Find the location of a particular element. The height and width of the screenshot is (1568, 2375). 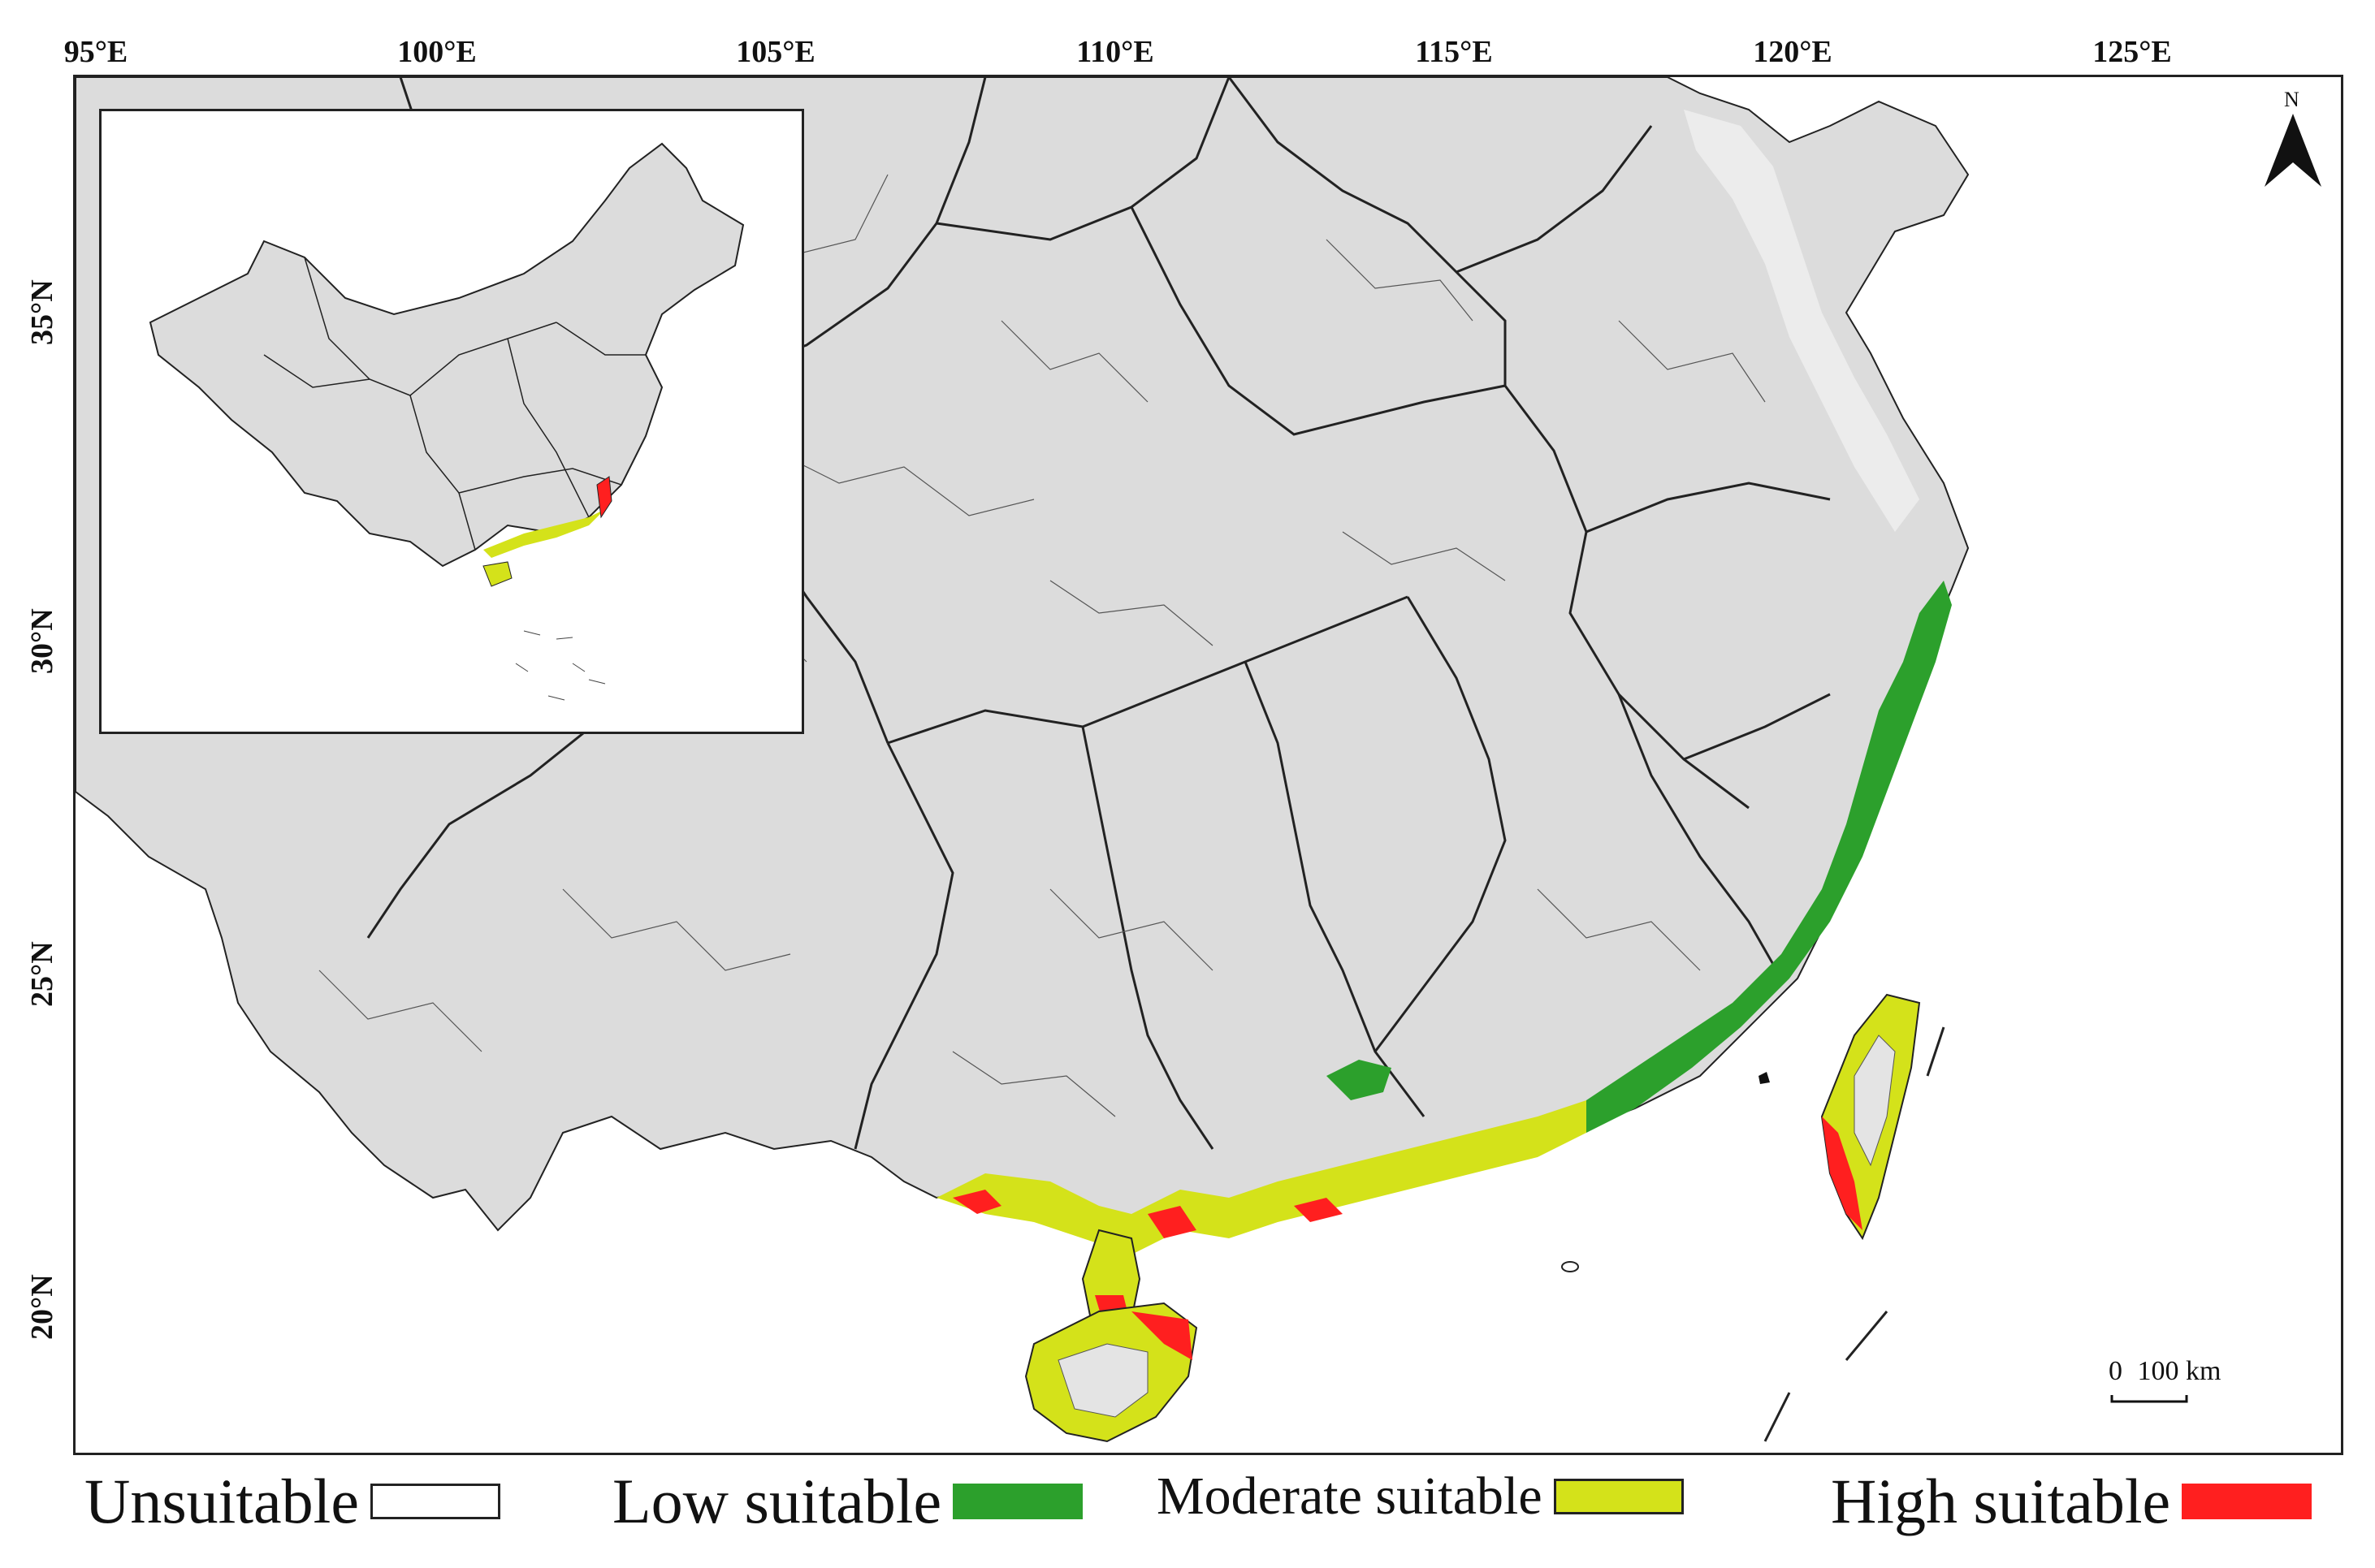

legend-item-moderate-suitable: Moderate suitable is located at coordinates (1420, 1496).